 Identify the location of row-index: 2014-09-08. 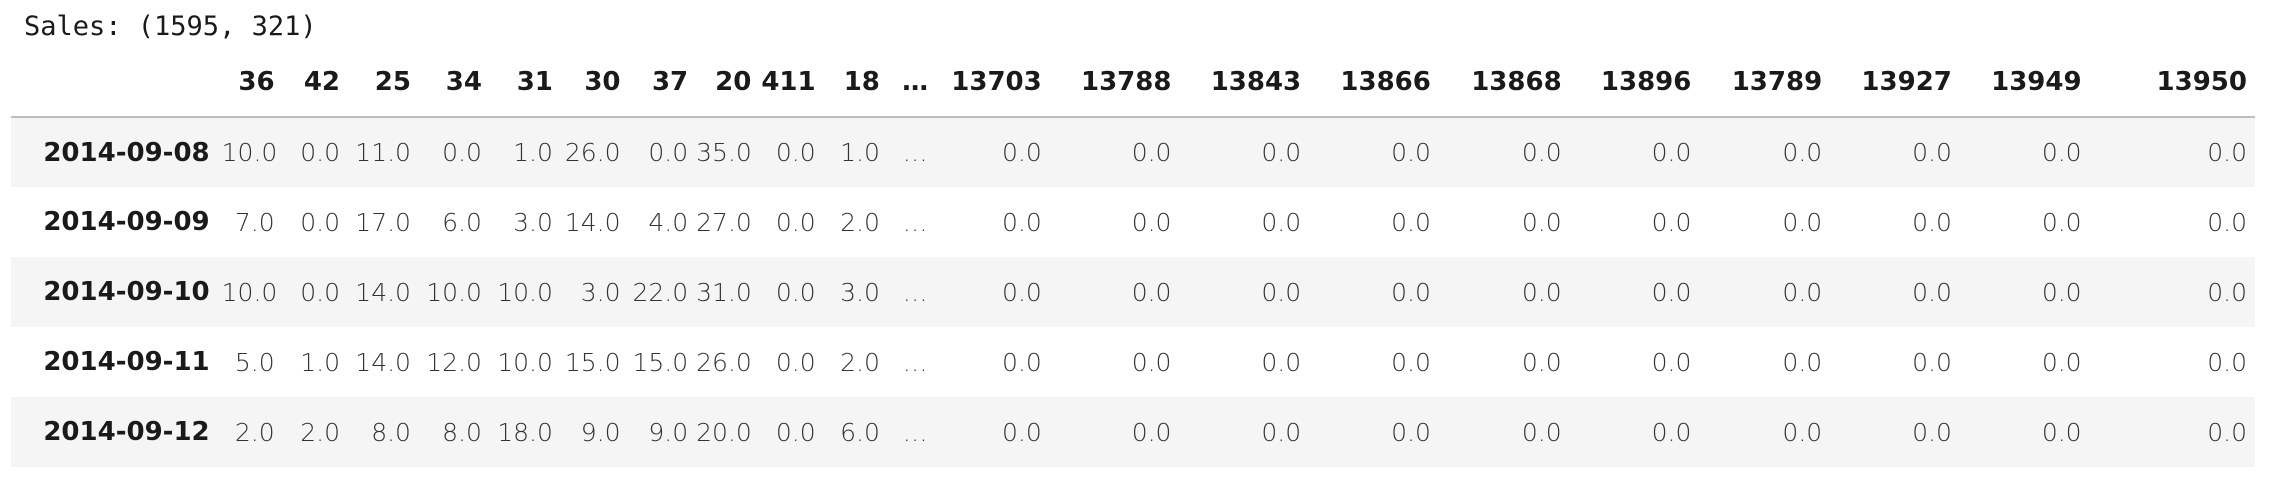
(126, 152).